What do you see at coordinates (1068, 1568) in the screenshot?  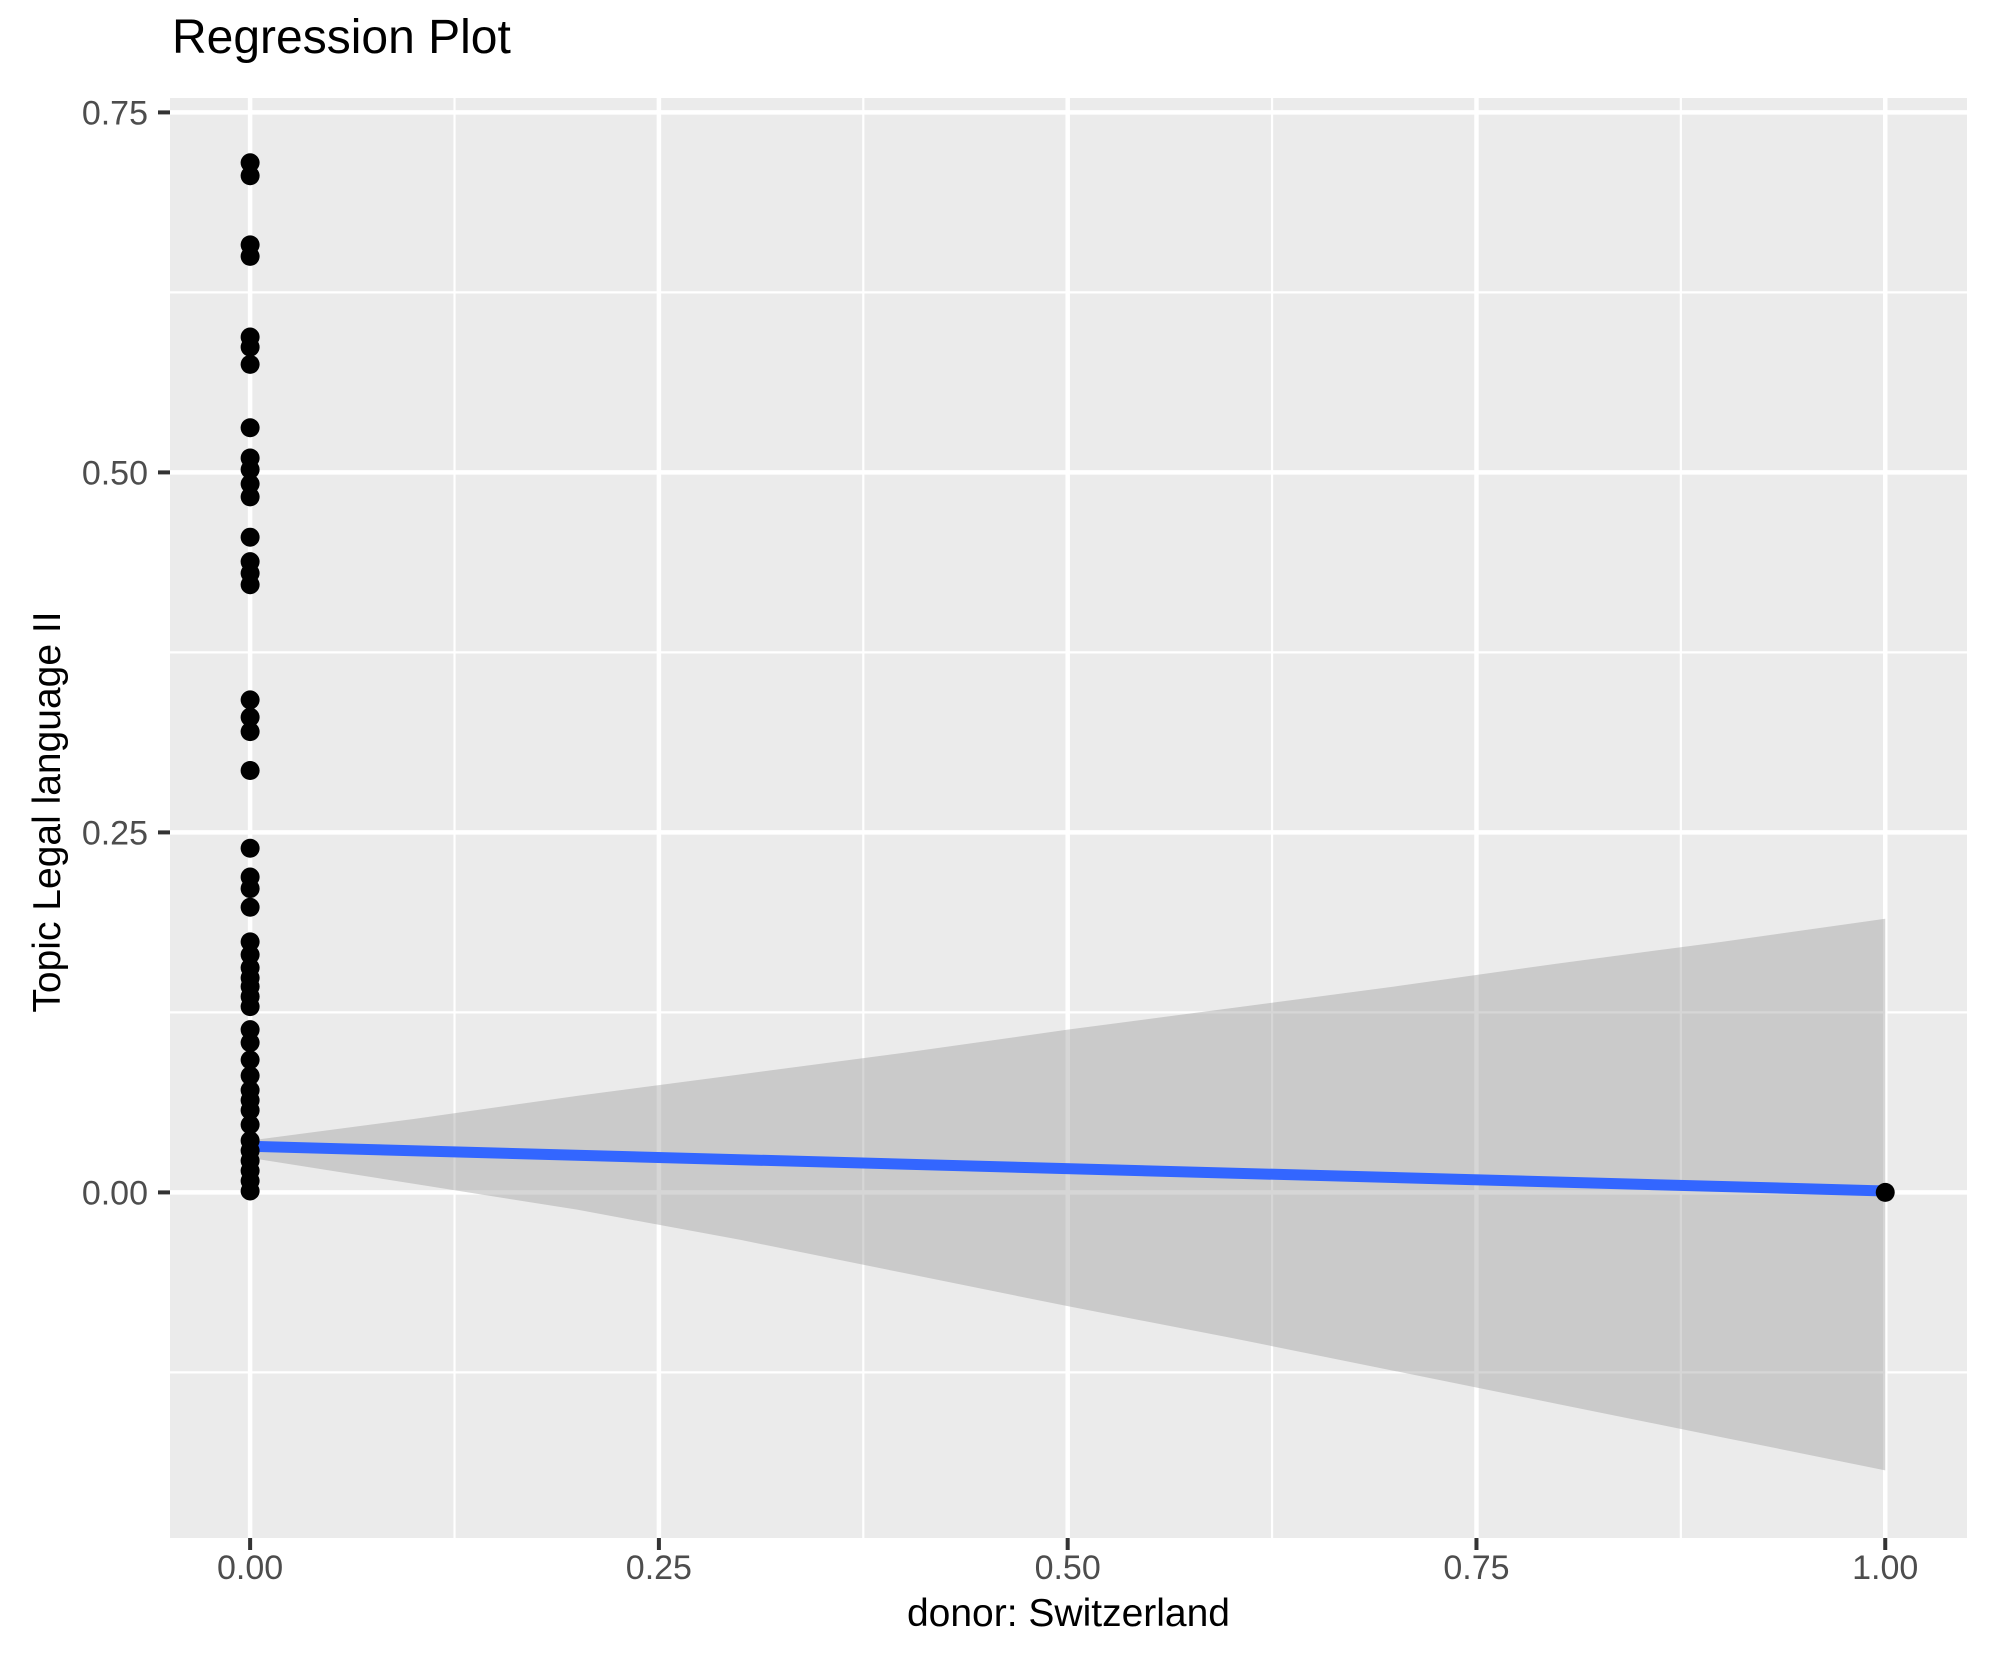 I see `x-axis-tick-label: 0.50` at bounding box center [1068, 1568].